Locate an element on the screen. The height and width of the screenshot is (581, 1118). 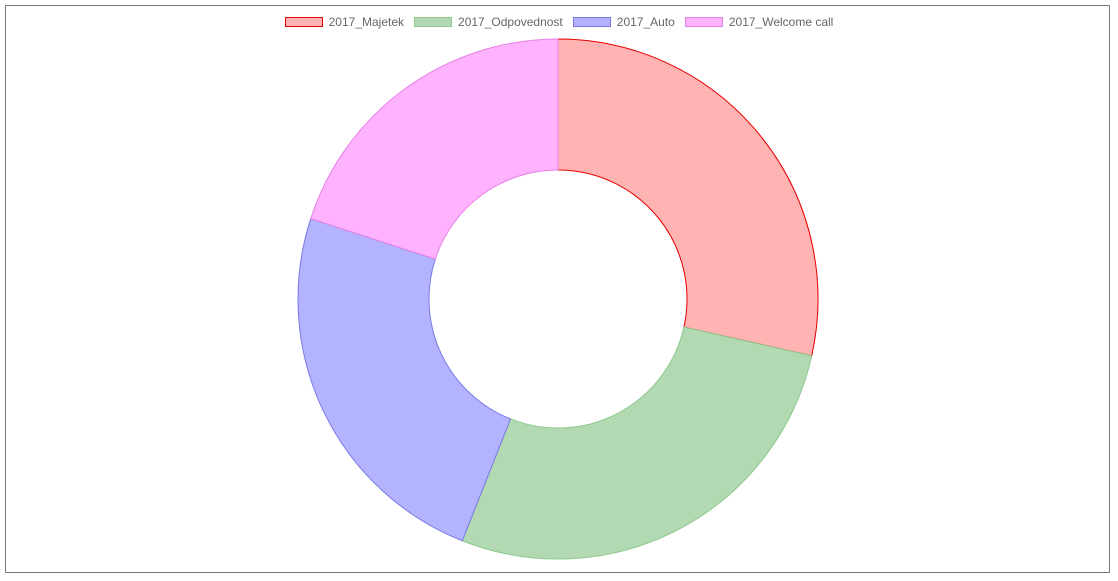
legend-item-auto: 2017_Auto is located at coordinates (623, 22).